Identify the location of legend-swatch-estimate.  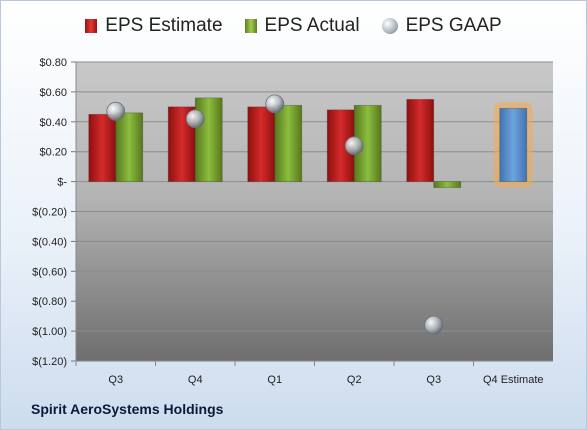
(91, 26).